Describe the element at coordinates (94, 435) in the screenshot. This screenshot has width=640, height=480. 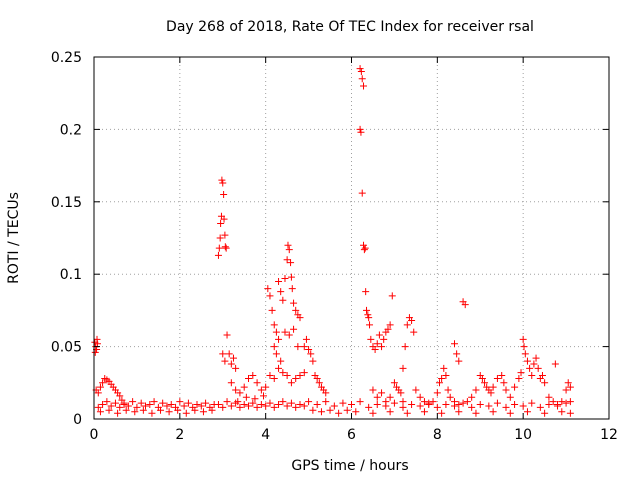
I see `x-tick-label: 0` at that location.